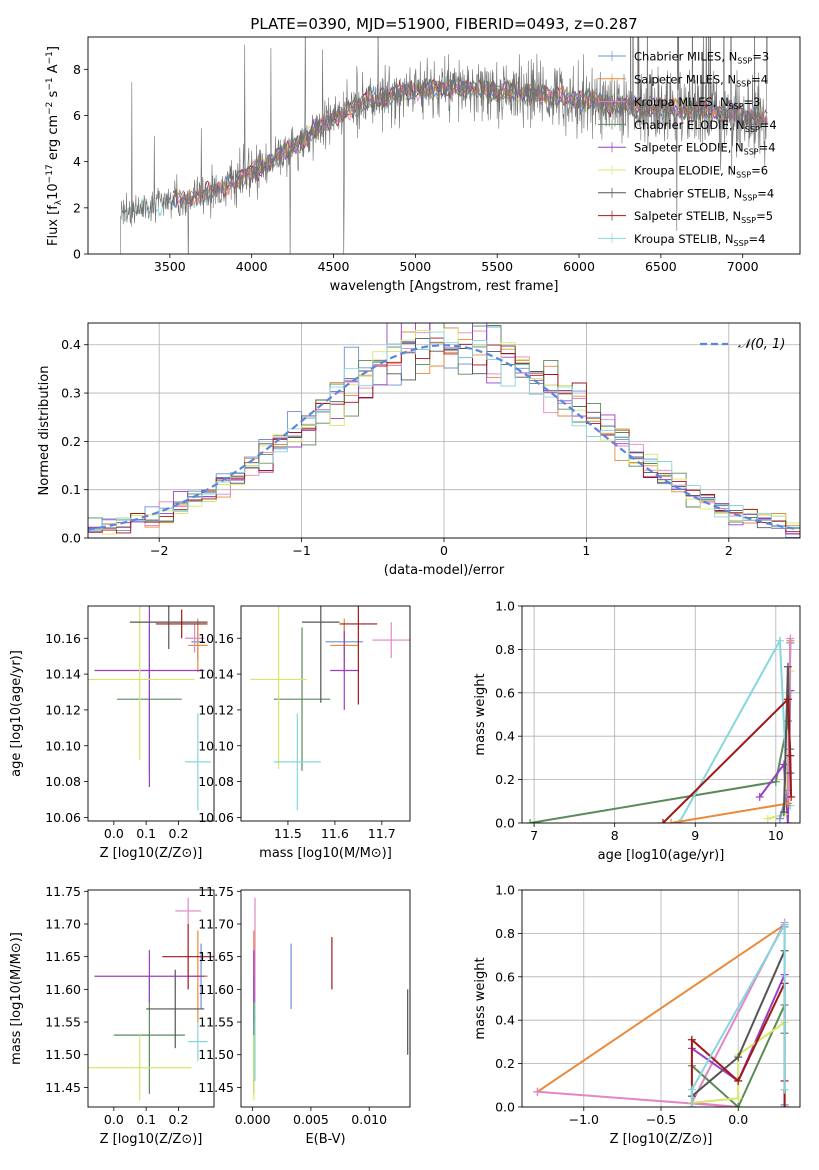 The width and height of the screenshot is (819, 1170). What do you see at coordinates (701, 58) in the screenshot?
I see `legend-label-chabrier_miles: Chabrier MILES, NSSP=3` at bounding box center [701, 58].